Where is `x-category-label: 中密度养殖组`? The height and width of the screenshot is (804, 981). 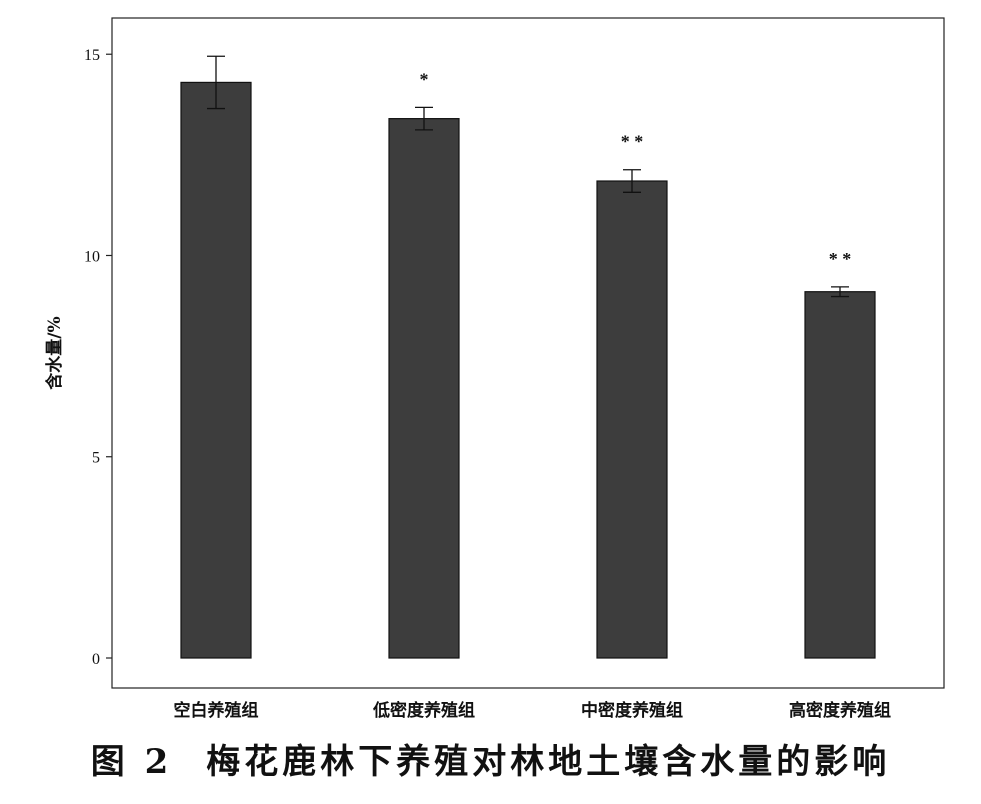
x-category-label: 中密度养殖组 is located at coordinates (632, 710).